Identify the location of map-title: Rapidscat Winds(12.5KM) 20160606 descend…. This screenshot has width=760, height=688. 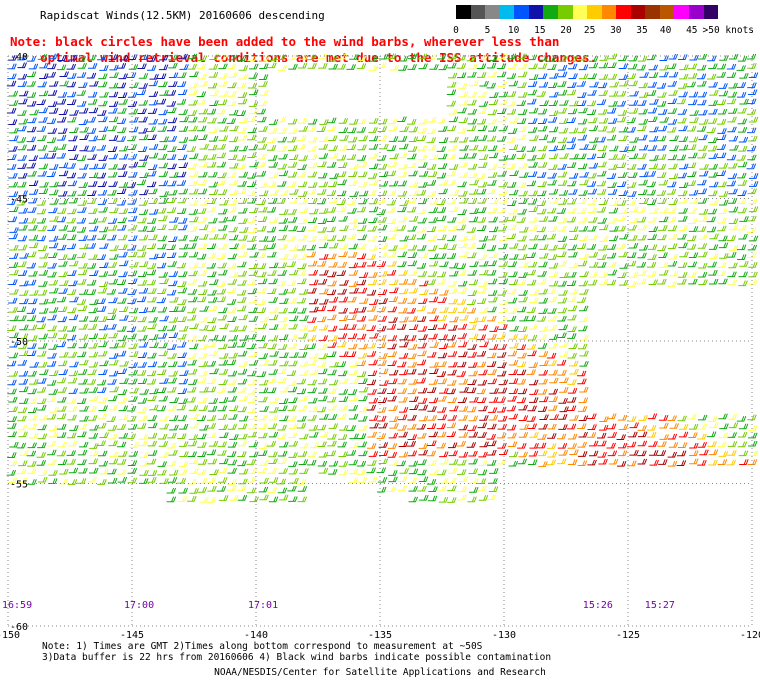
(182, 15).